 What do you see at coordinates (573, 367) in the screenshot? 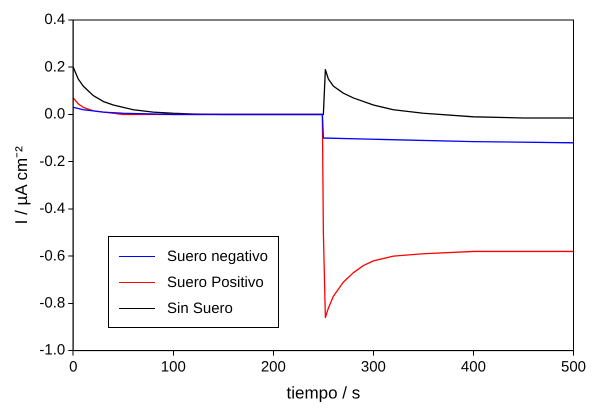
I see `x-tick-label: 500` at bounding box center [573, 367].